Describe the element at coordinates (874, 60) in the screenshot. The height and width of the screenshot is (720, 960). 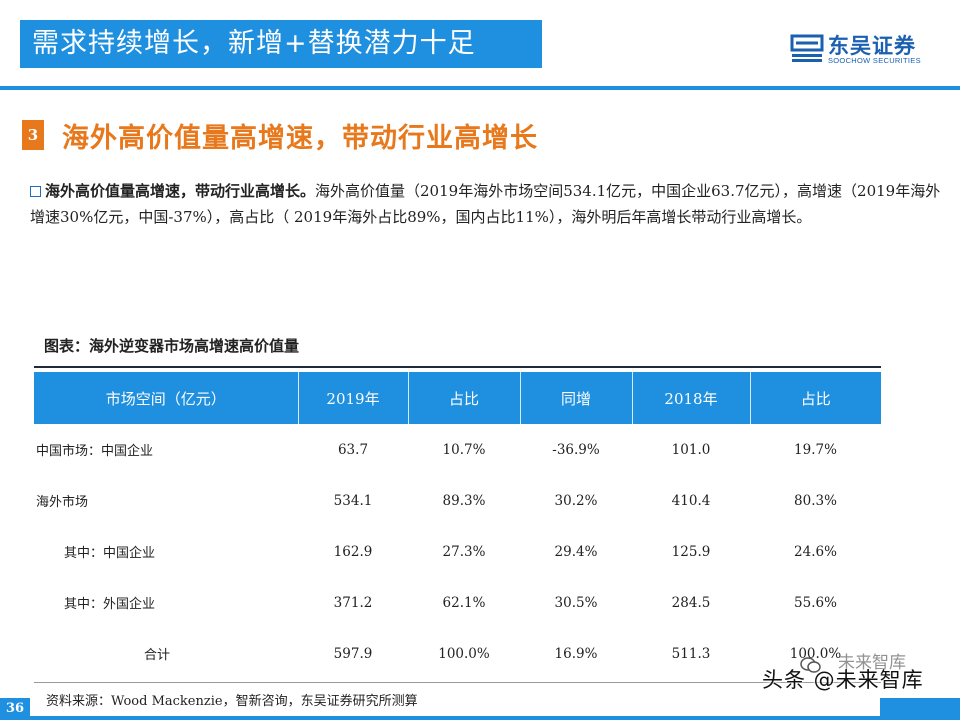
I see `logo-english-name: SOOCHOW SECURITIES` at that location.